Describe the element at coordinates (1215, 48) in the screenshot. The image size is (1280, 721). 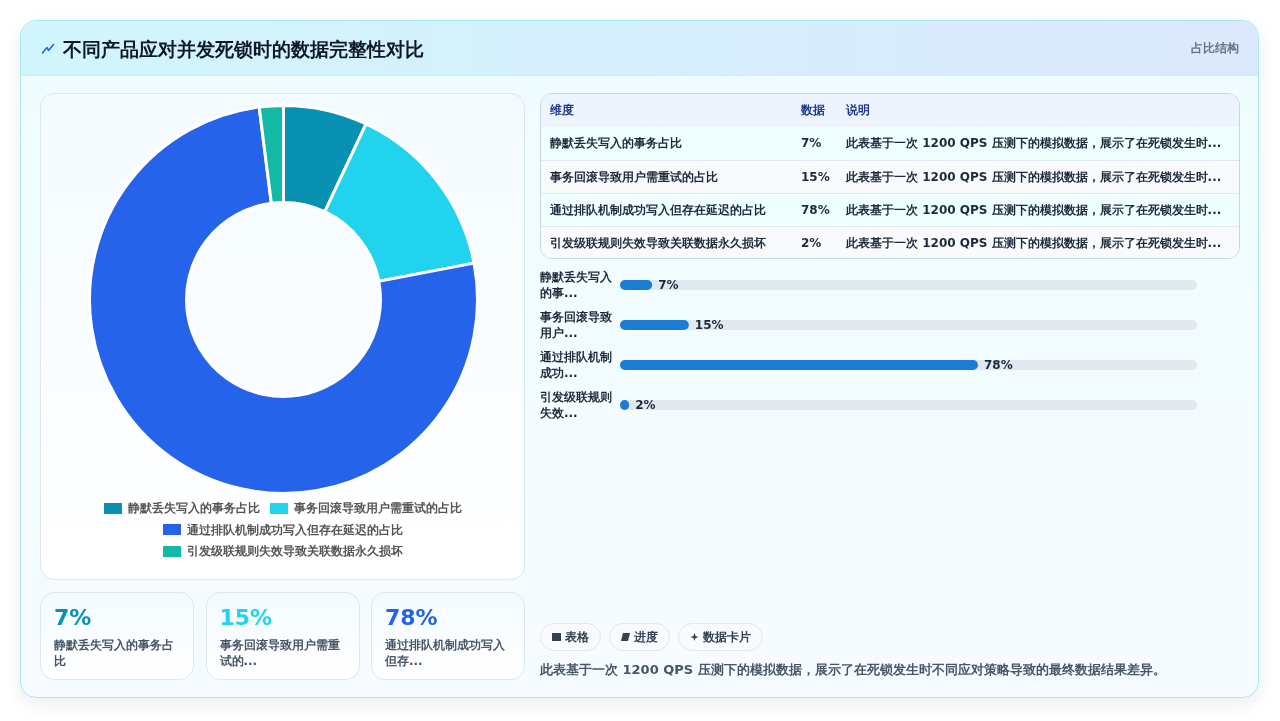
I see `text: 占比结构` at that location.